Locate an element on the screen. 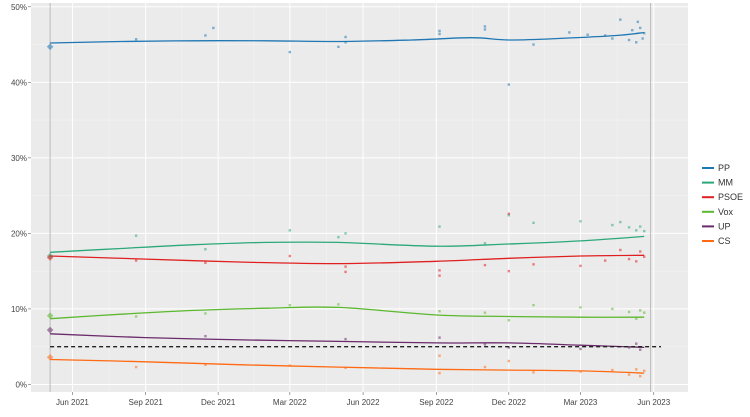 This screenshot has width=750, height=417. x-tick-label: Sep 2022 is located at coordinates (436, 402).